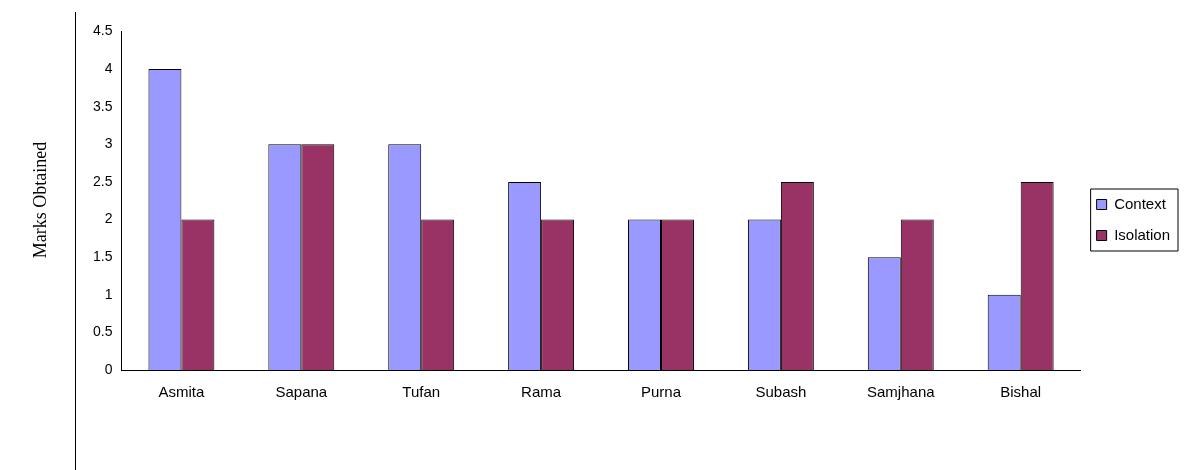 This screenshot has width=1200, height=470. What do you see at coordinates (108, 293) in the screenshot?
I see `y-tick-label: 1` at bounding box center [108, 293].